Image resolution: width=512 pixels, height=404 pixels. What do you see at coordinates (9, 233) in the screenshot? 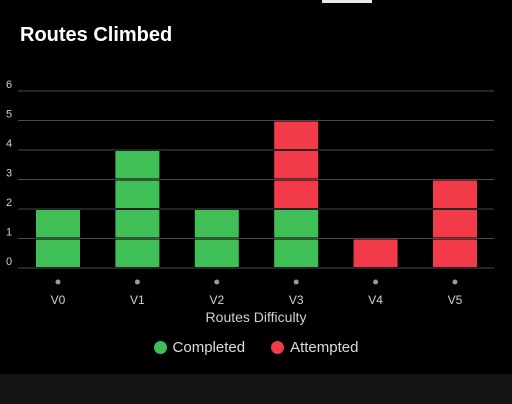
I see `y-tick-label-1: 1` at bounding box center [9, 233].